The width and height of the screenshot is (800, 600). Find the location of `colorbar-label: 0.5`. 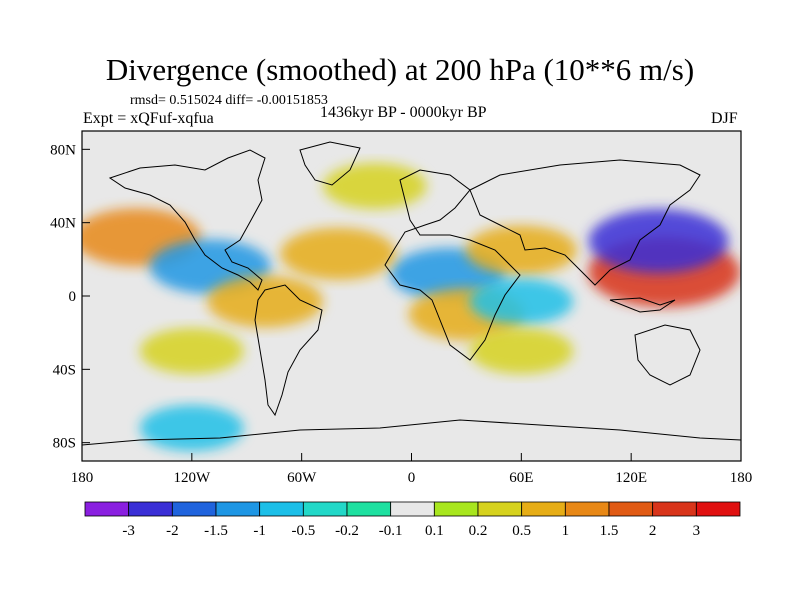

colorbar-label: 0.5 is located at coordinates (521, 531).